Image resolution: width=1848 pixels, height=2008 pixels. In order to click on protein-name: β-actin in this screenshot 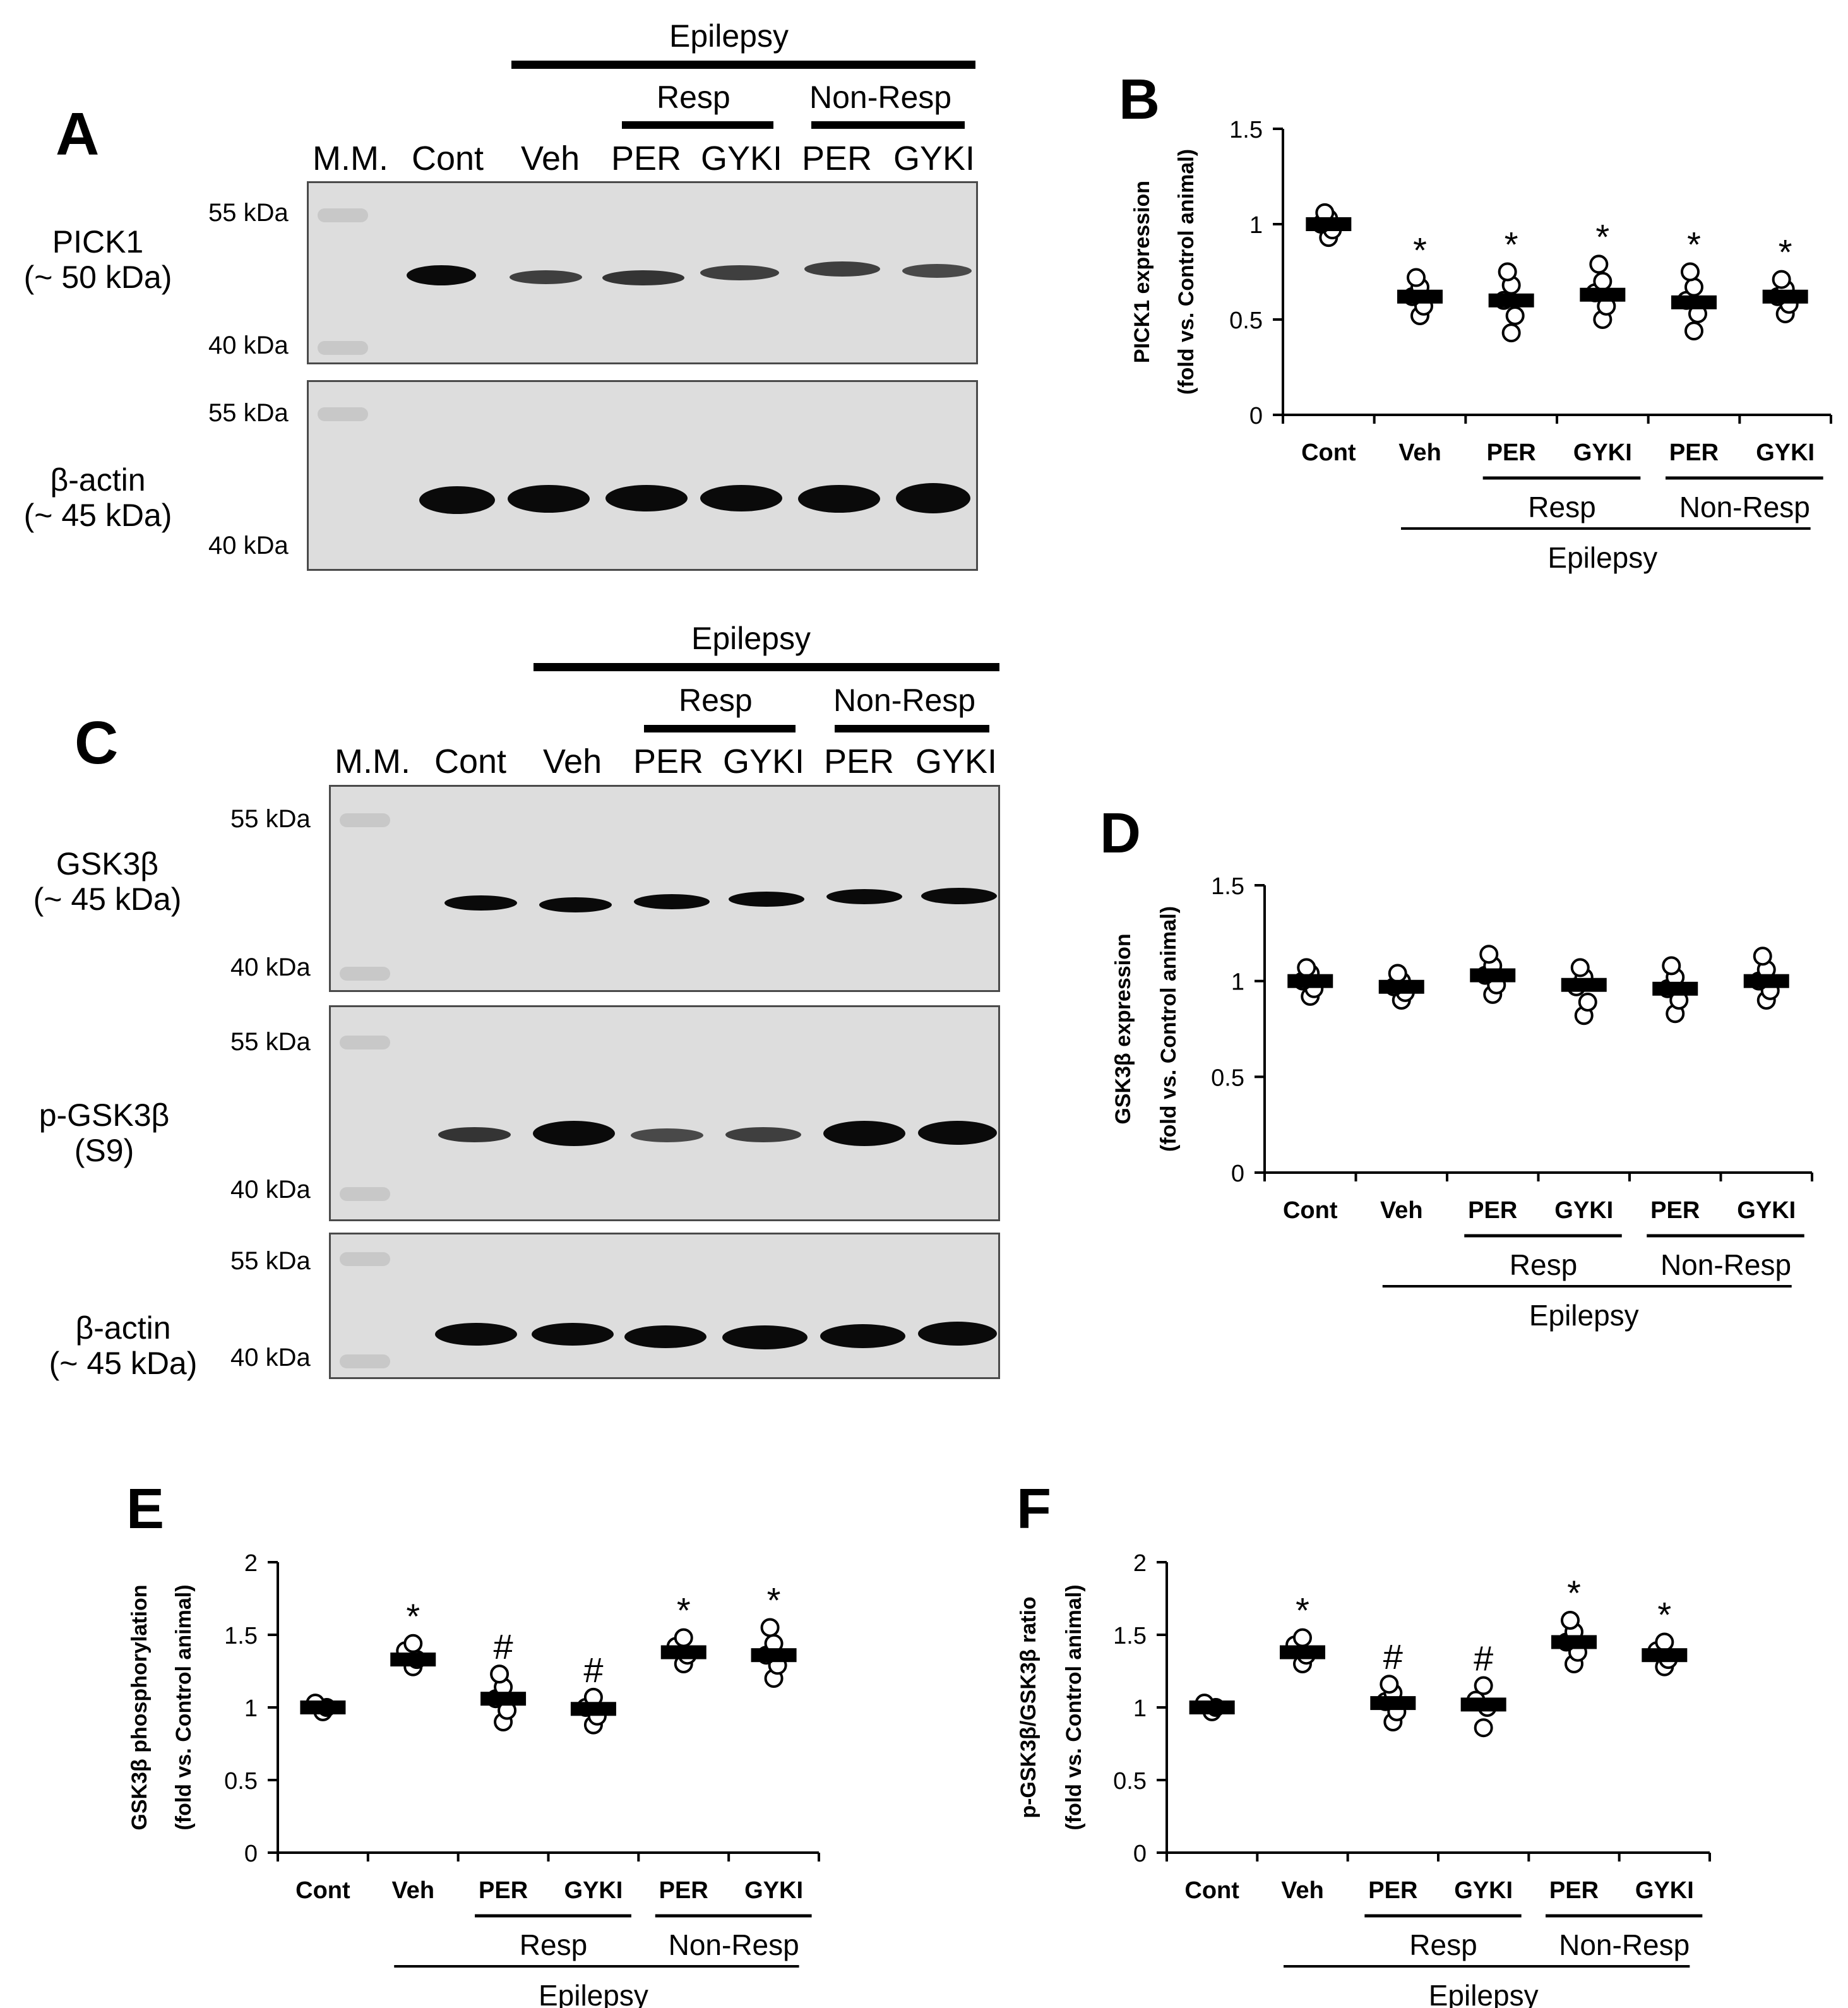, I will do `click(123, 1328)`.